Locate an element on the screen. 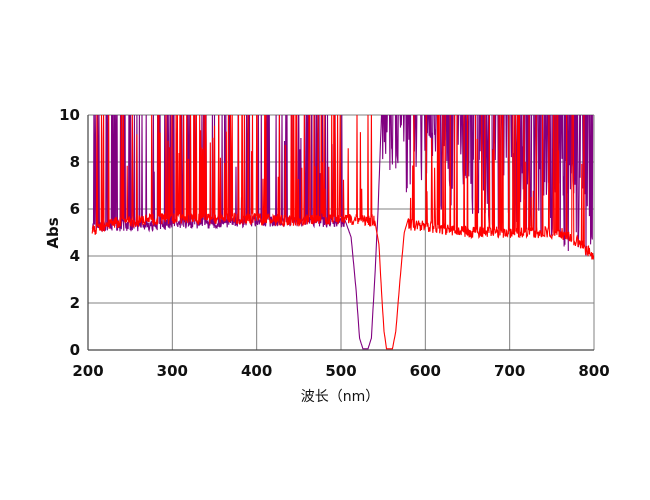 The image size is (650, 500). y-tick-label-6: 6 is located at coordinates (75, 209).